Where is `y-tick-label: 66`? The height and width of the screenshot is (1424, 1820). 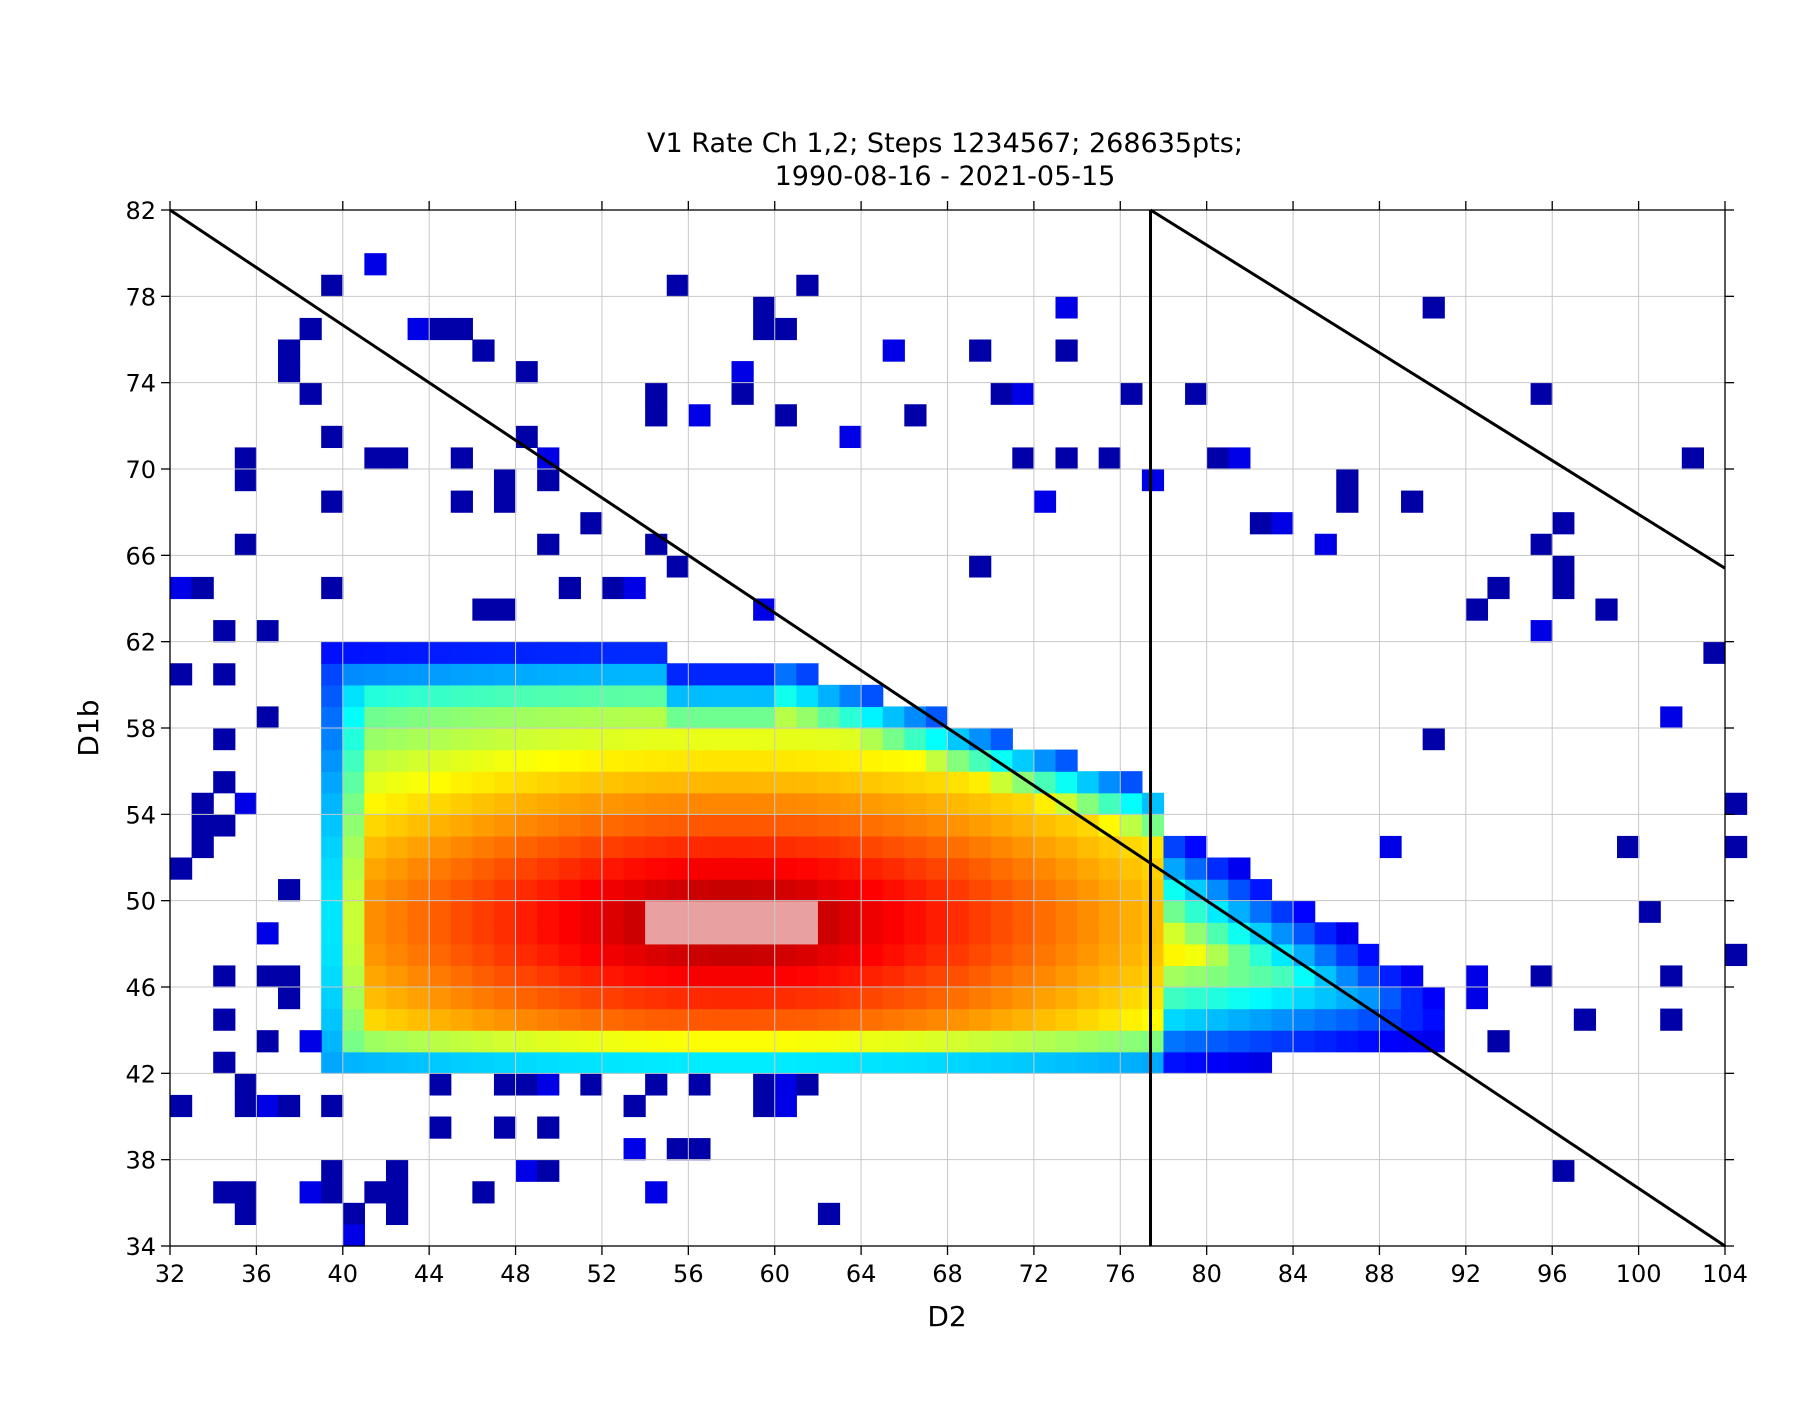
y-tick-label: 66 is located at coordinates (140, 556).